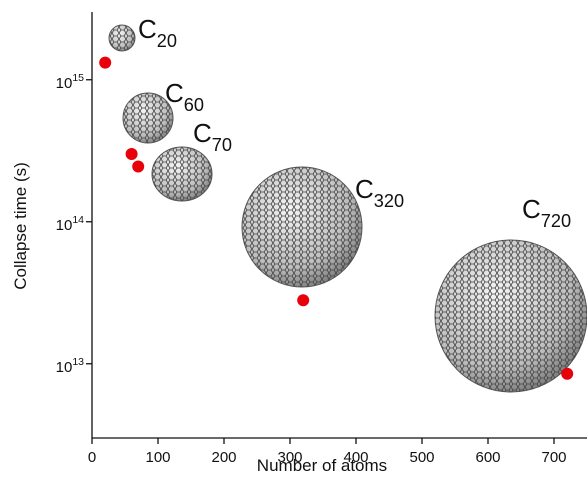 This screenshot has width=587, height=482. Describe the element at coordinates (157, 32) in the screenshot. I see `point-label: C20` at that location.